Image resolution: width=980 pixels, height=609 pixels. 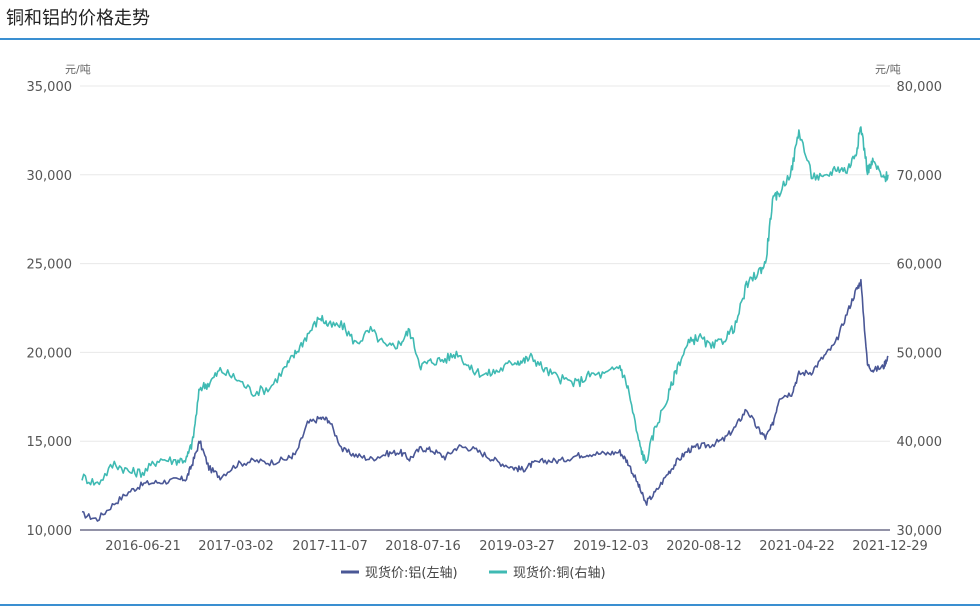 What do you see at coordinates (490, 605) in the screenshot?
I see `footer-divider` at bounding box center [490, 605].